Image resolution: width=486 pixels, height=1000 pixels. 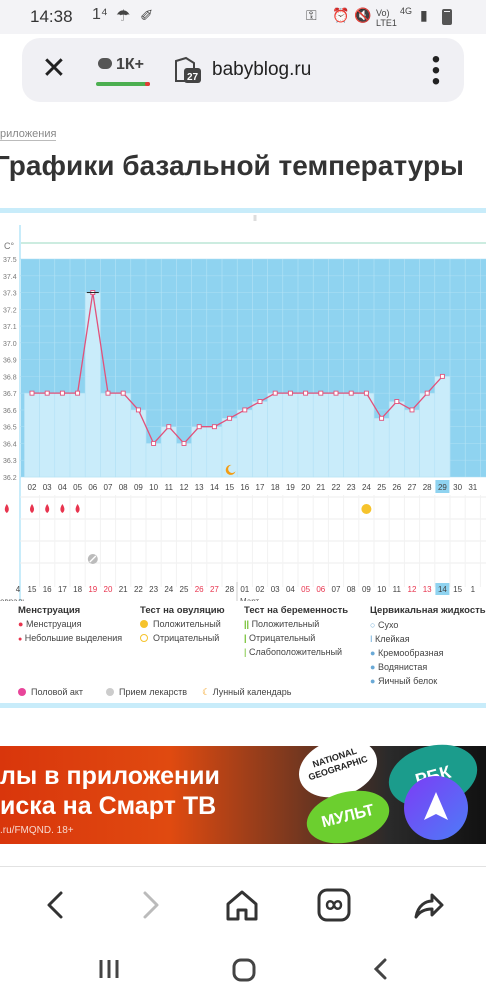 I want to click on y-axis-label: C°, so click(x=9, y=246).